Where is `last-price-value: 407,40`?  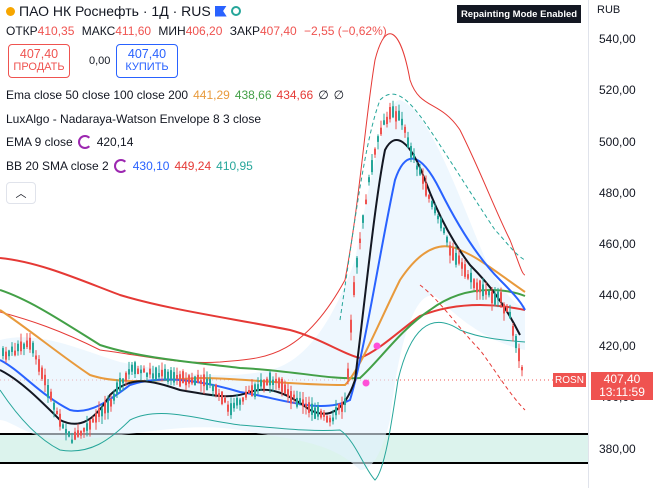 last-price-value: 407,40 is located at coordinates (622, 379).